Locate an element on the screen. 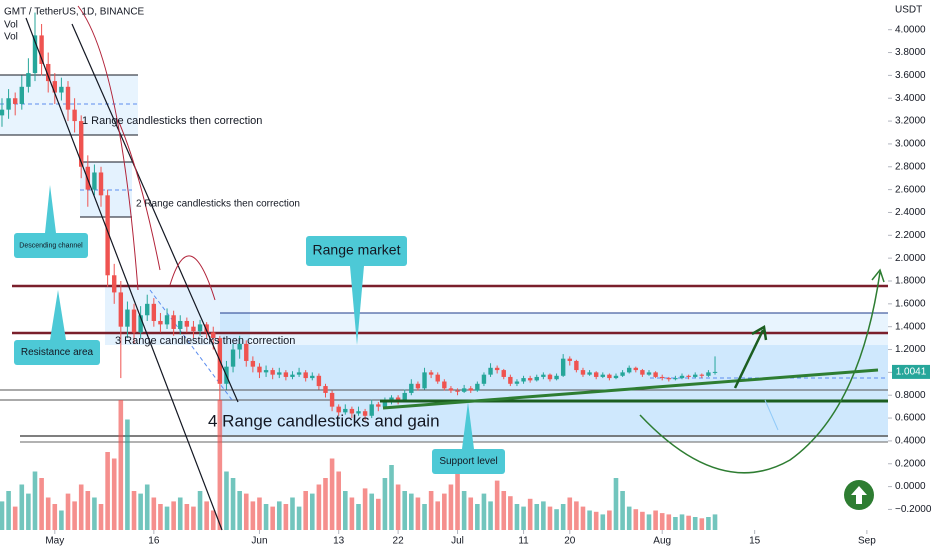 Image resolution: width=932 pixels, height=550 pixels. callout-box is located at coordinates (51, 245).